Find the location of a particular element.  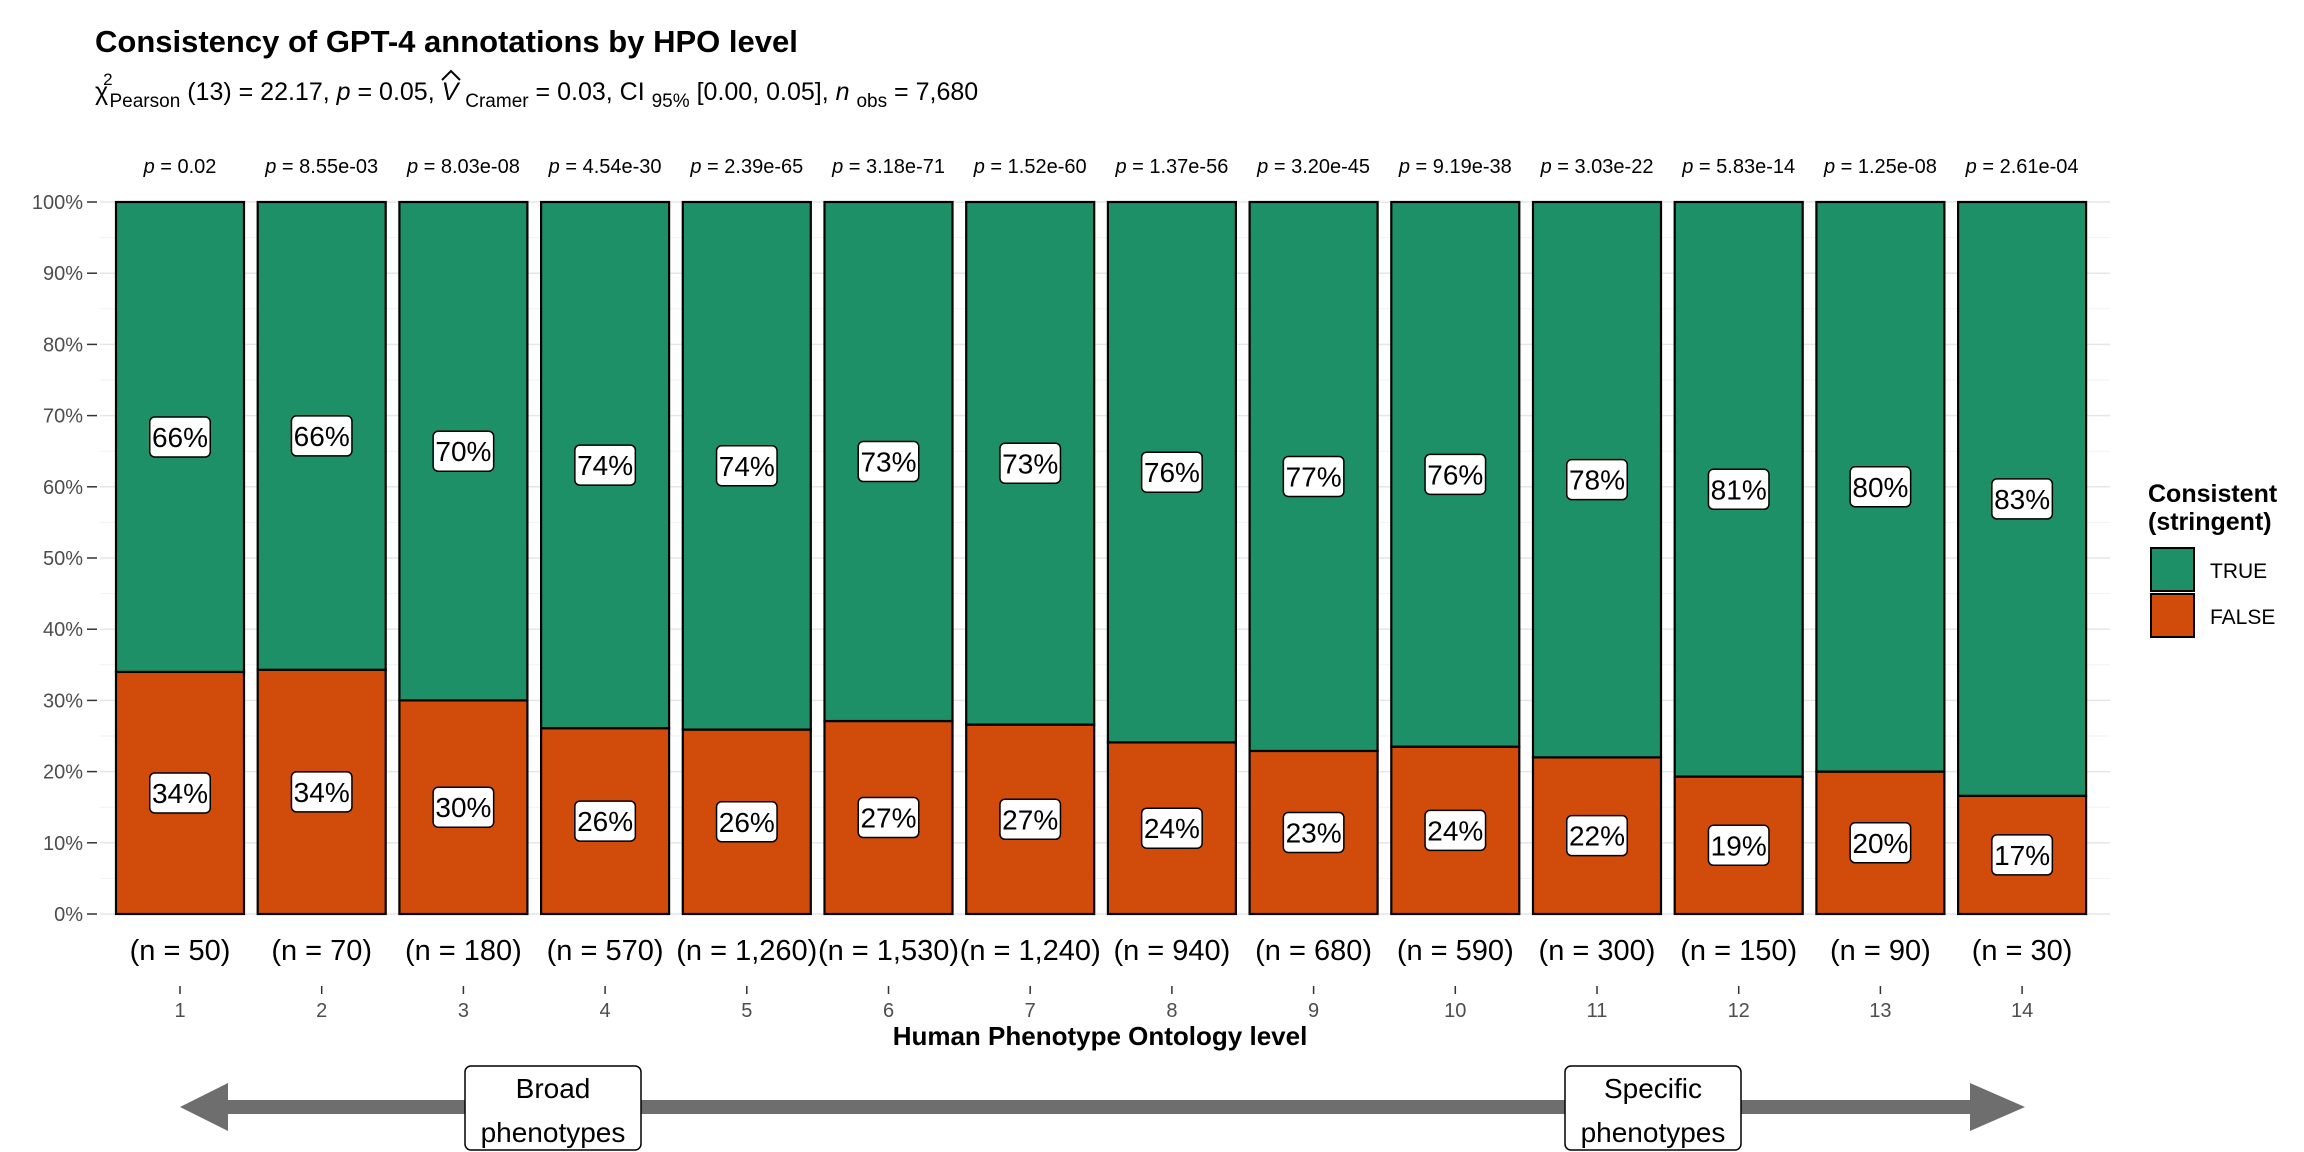

p-value-number: = 8.55e-03 is located at coordinates (327, 167).